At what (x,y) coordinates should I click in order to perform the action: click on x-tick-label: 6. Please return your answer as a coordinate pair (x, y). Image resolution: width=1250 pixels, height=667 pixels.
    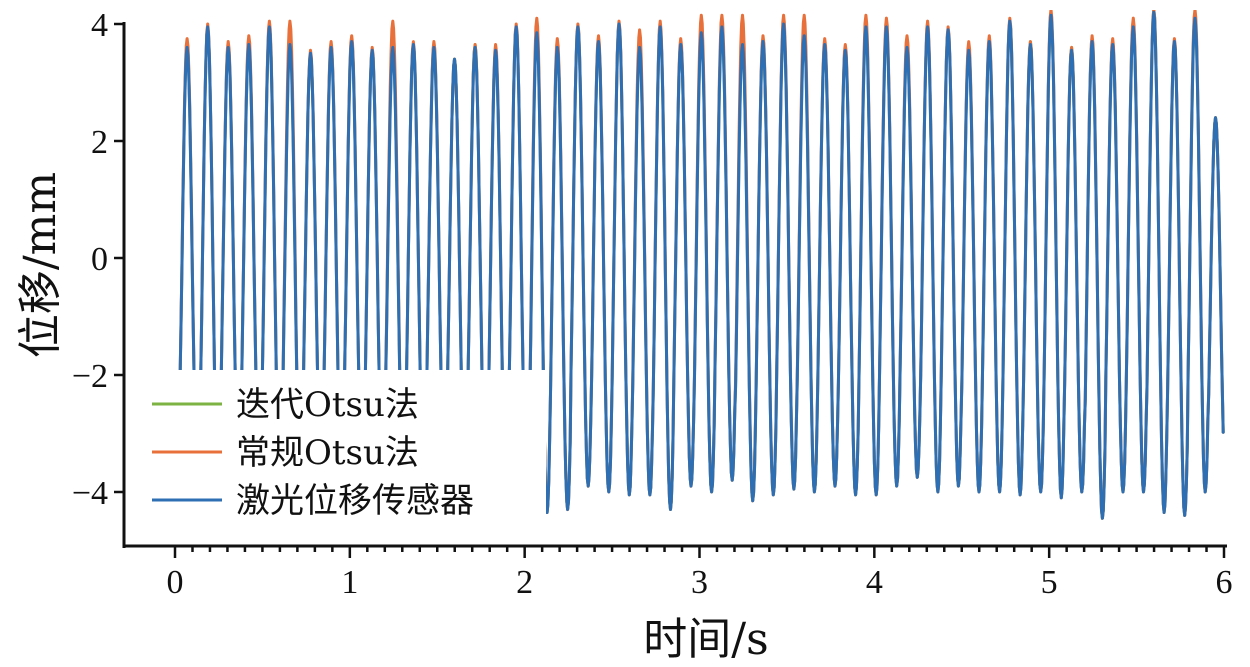
    Looking at the image, I should click on (1224, 582).